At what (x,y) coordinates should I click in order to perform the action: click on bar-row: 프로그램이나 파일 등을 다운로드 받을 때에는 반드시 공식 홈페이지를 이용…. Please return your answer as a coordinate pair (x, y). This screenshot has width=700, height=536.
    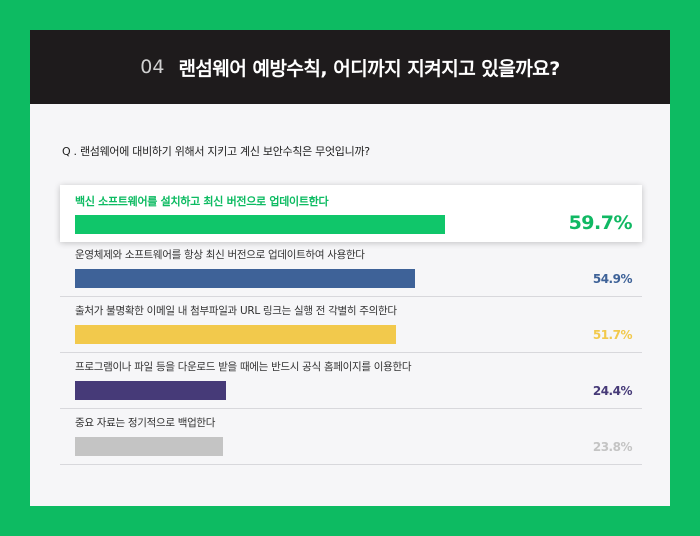
    Looking at the image, I should click on (351, 381).